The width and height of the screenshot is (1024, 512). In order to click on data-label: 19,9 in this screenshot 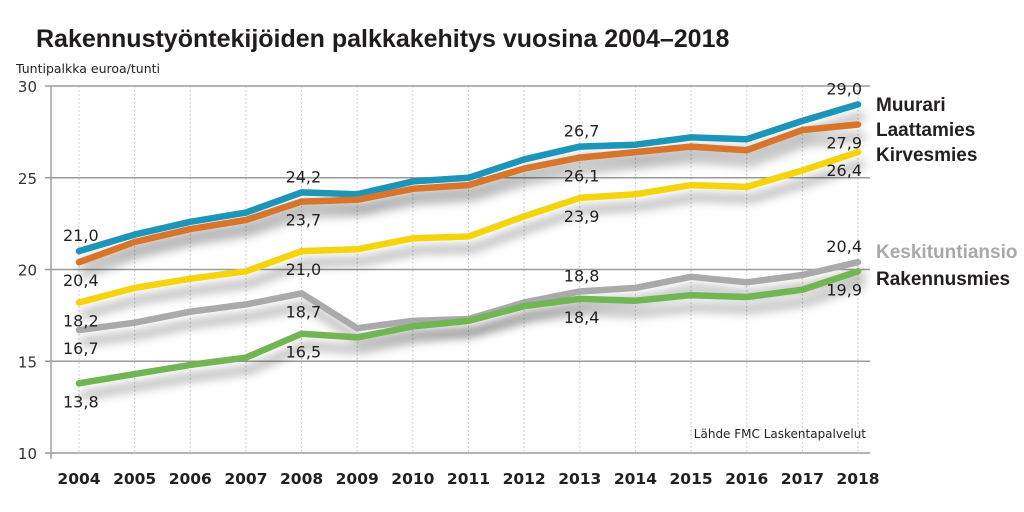, I will do `click(844, 289)`.